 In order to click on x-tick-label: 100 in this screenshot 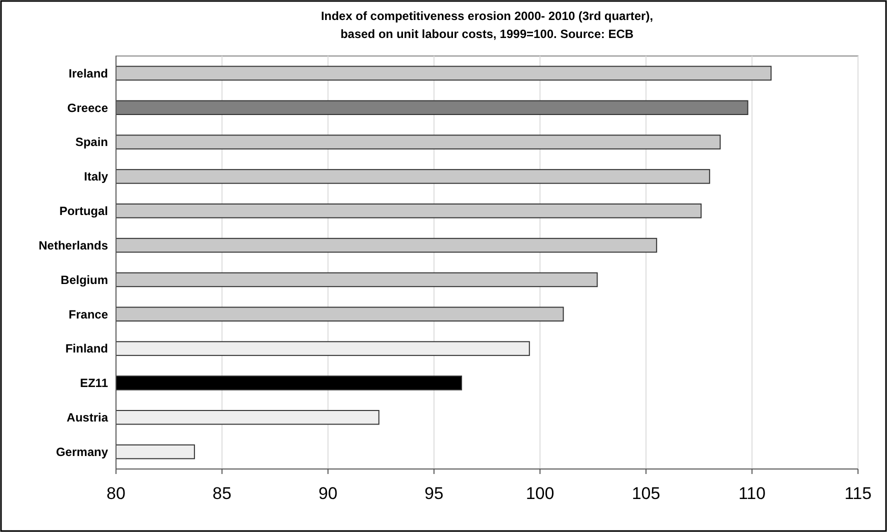, I will do `click(540, 493)`.